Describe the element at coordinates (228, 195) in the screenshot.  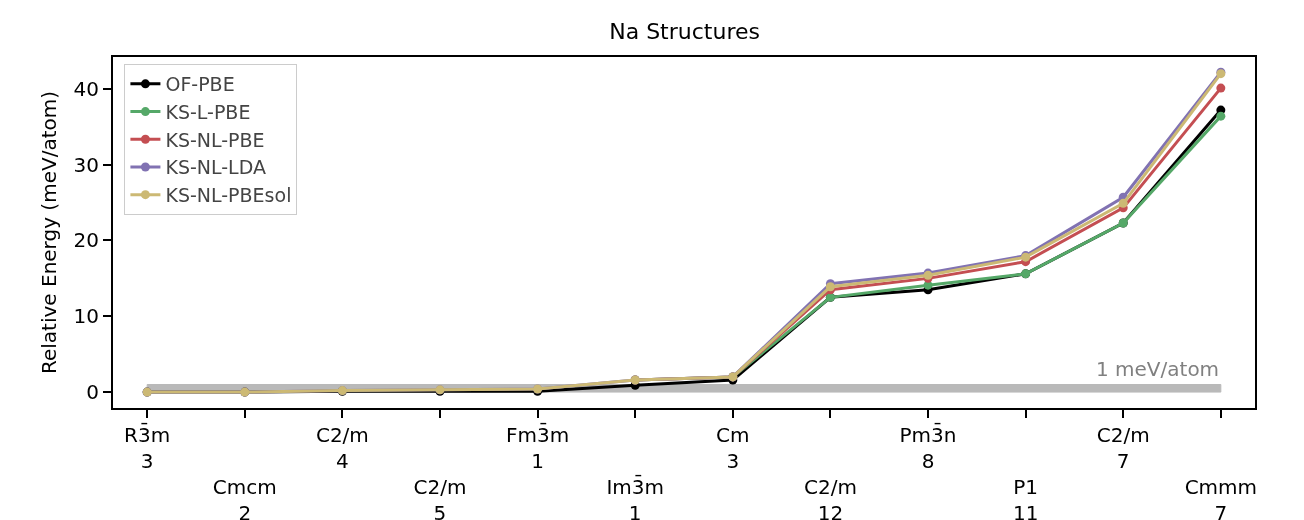
I see `legend-label: KS-NL-PBEsol` at that location.